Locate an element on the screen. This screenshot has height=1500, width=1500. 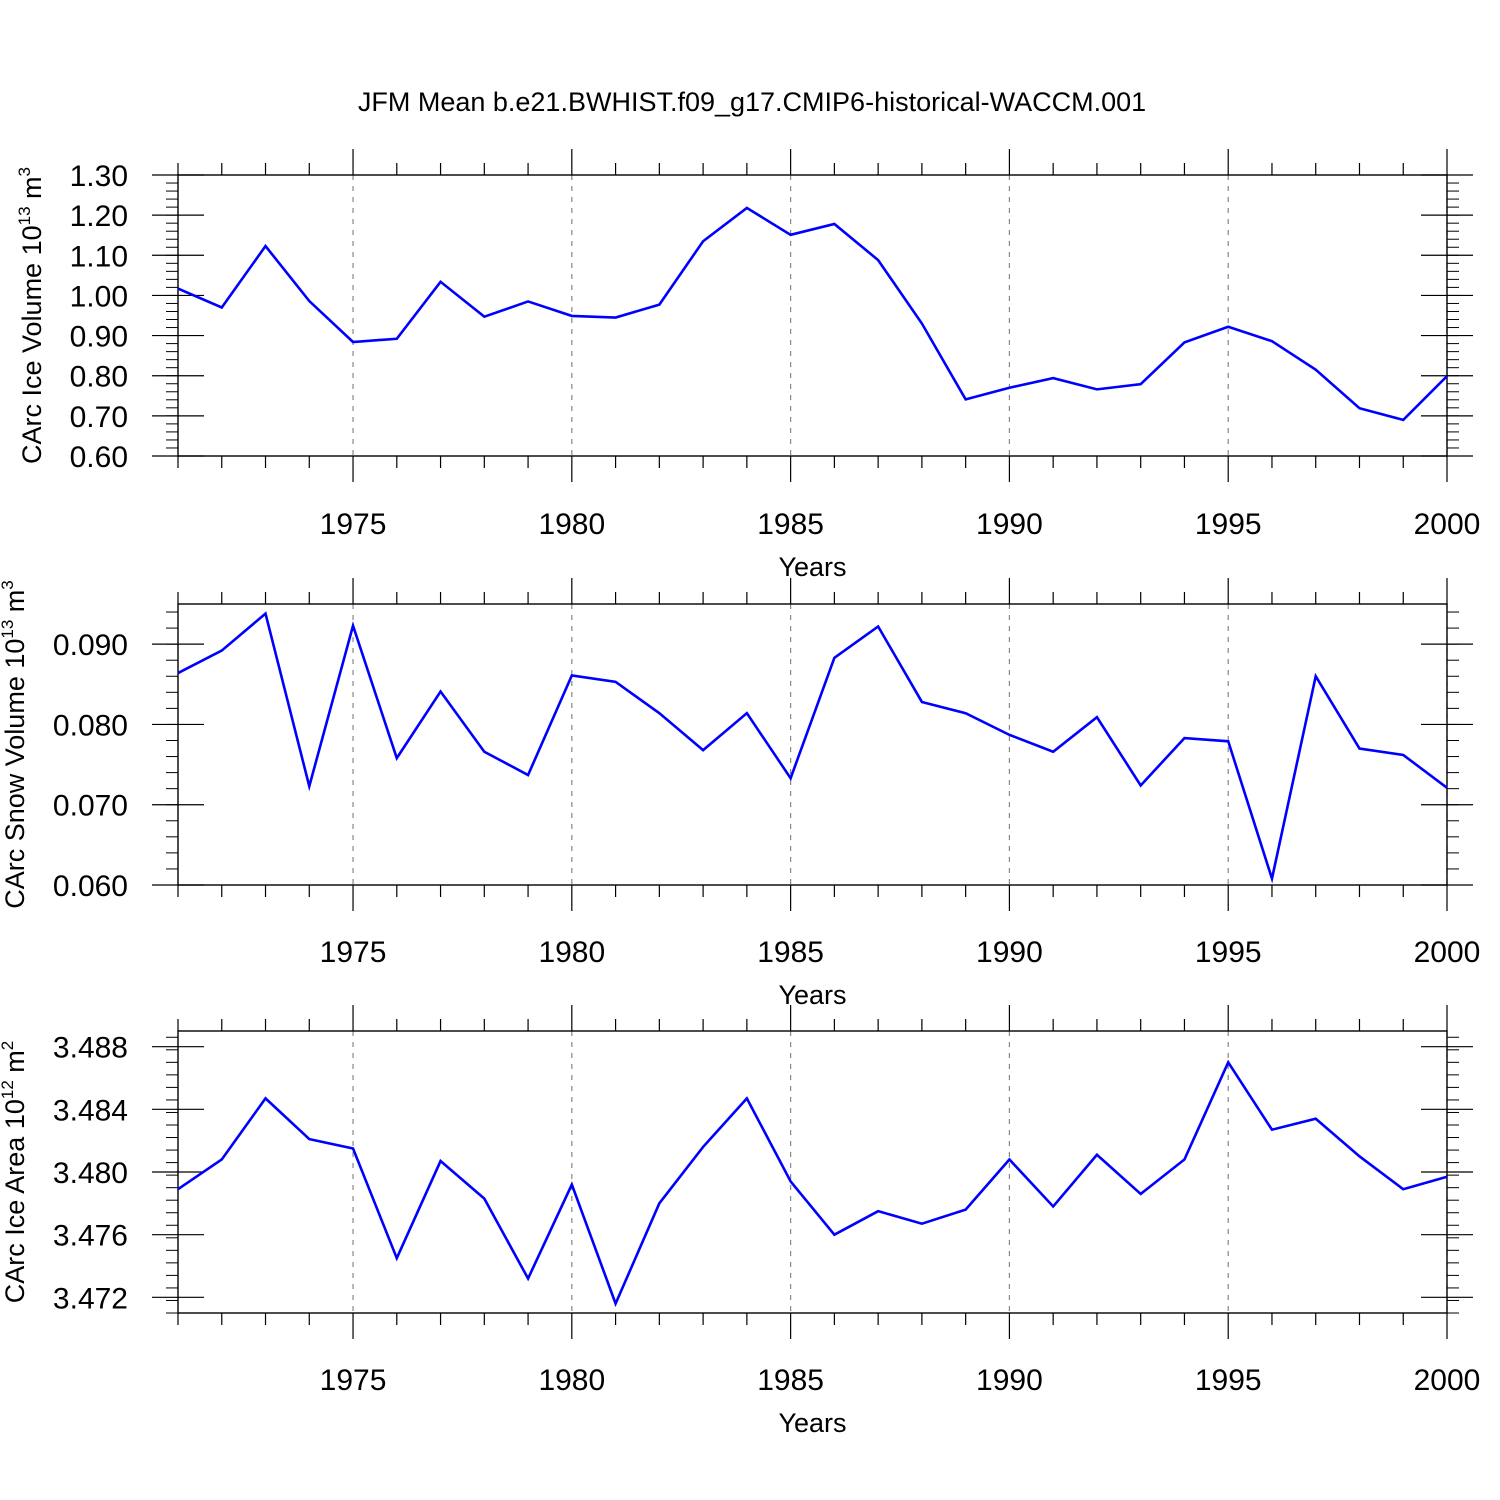
y-tick-label: 0.60 is located at coordinates (99, 457).